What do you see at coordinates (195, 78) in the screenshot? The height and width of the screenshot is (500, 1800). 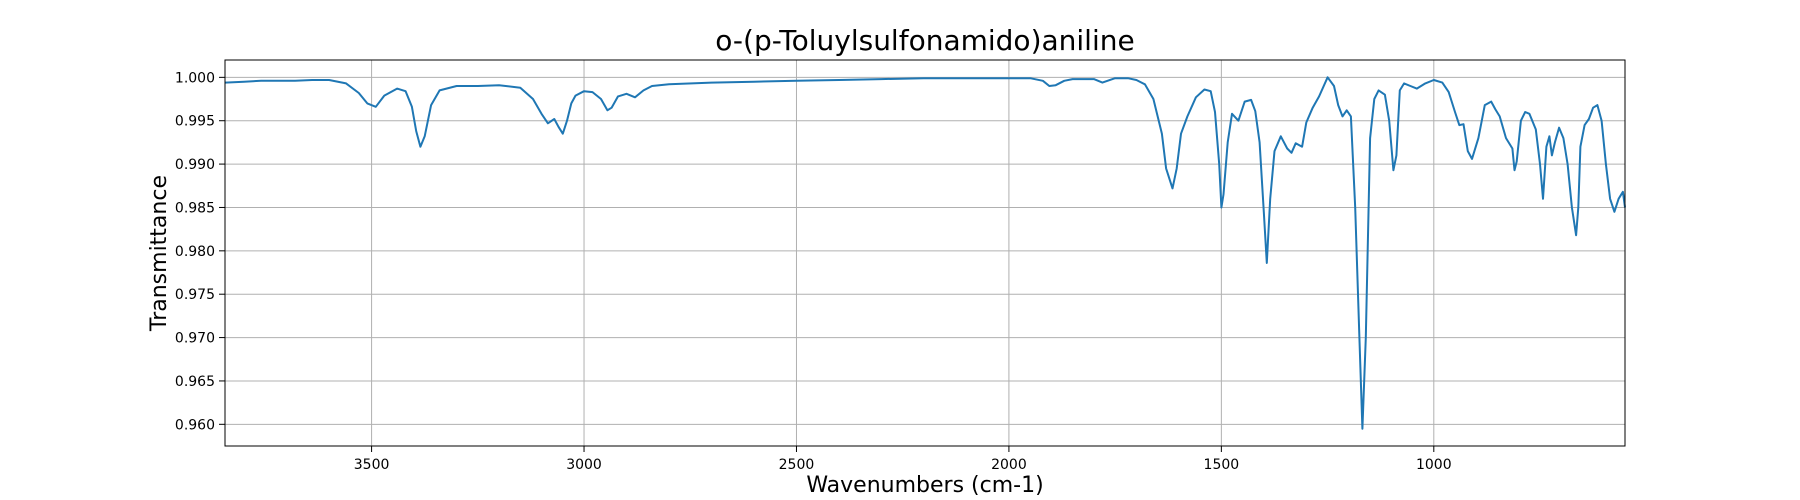 I see `y-tick-label: 1.000` at bounding box center [195, 78].